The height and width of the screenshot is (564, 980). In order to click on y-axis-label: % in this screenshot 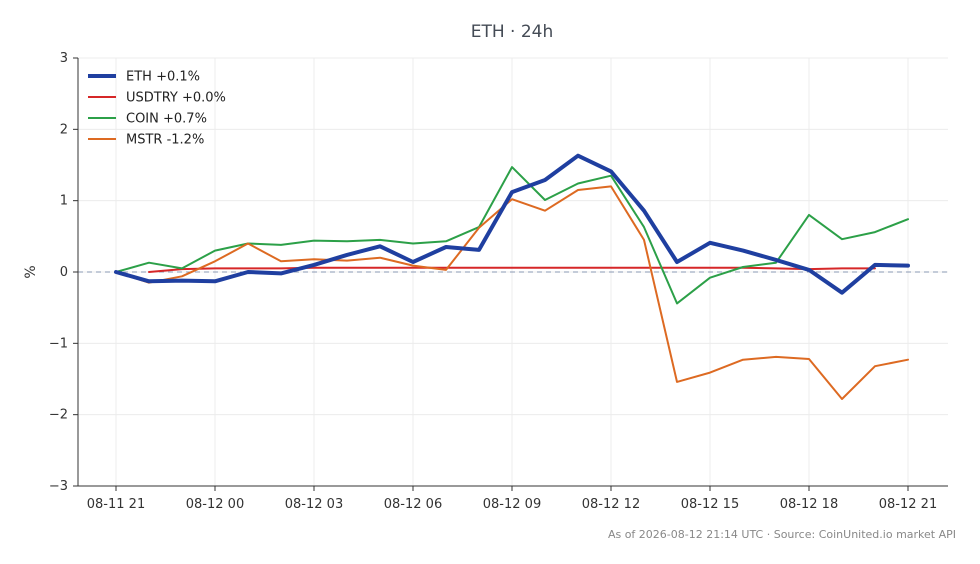, I will do `click(31, 271)`.